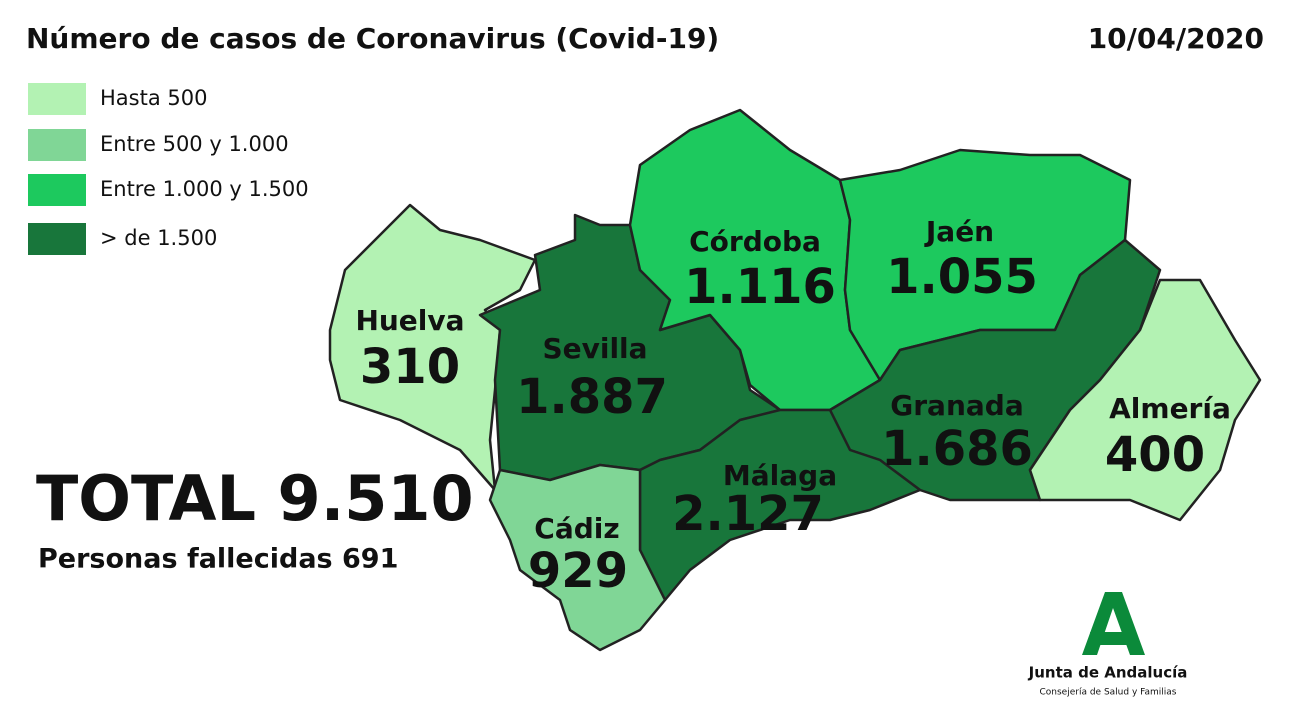  Describe the element at coordinates (194, 144) in the screenshot. I see `legend-label: Entre 500 y 1.000` at that location.